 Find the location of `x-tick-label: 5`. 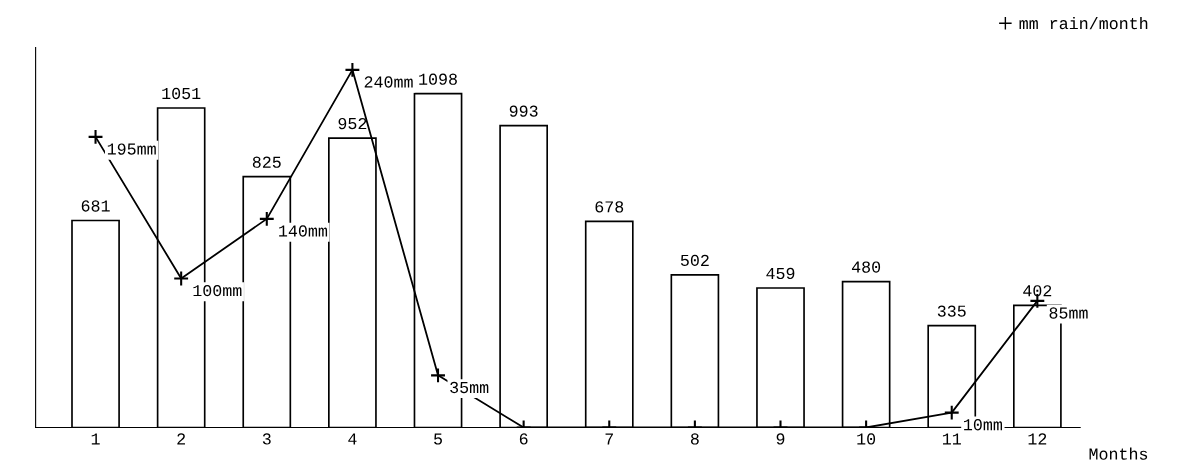

x-tick-label: 5 is located at coordinates (438, 439).